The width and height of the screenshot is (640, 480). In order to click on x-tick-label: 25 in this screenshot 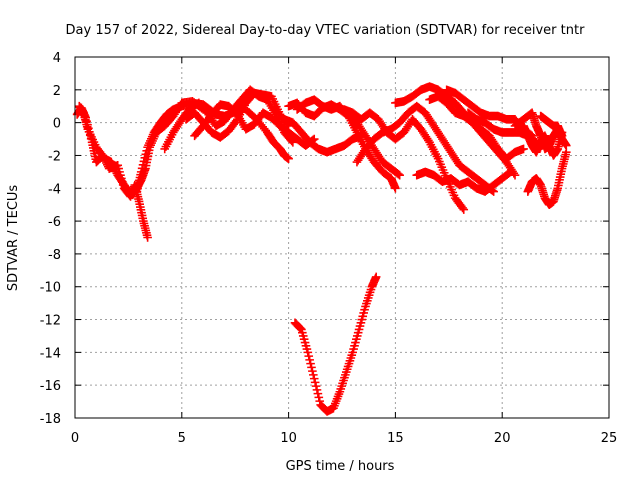, I will do `click(609, 438)`.